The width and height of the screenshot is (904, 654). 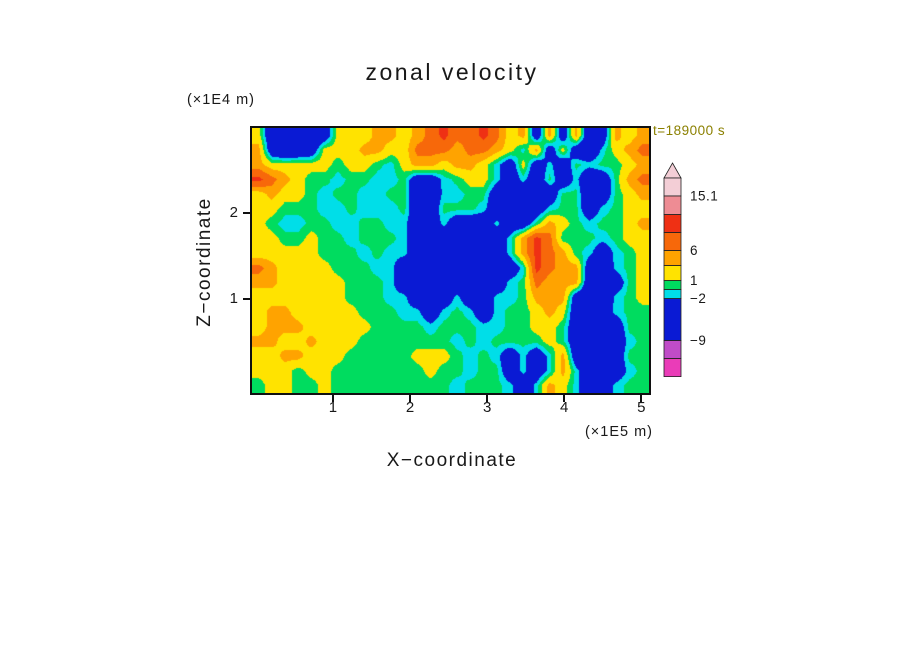 I want to click on x-axis-label: X−coordinate, so click(x=452, y=460).